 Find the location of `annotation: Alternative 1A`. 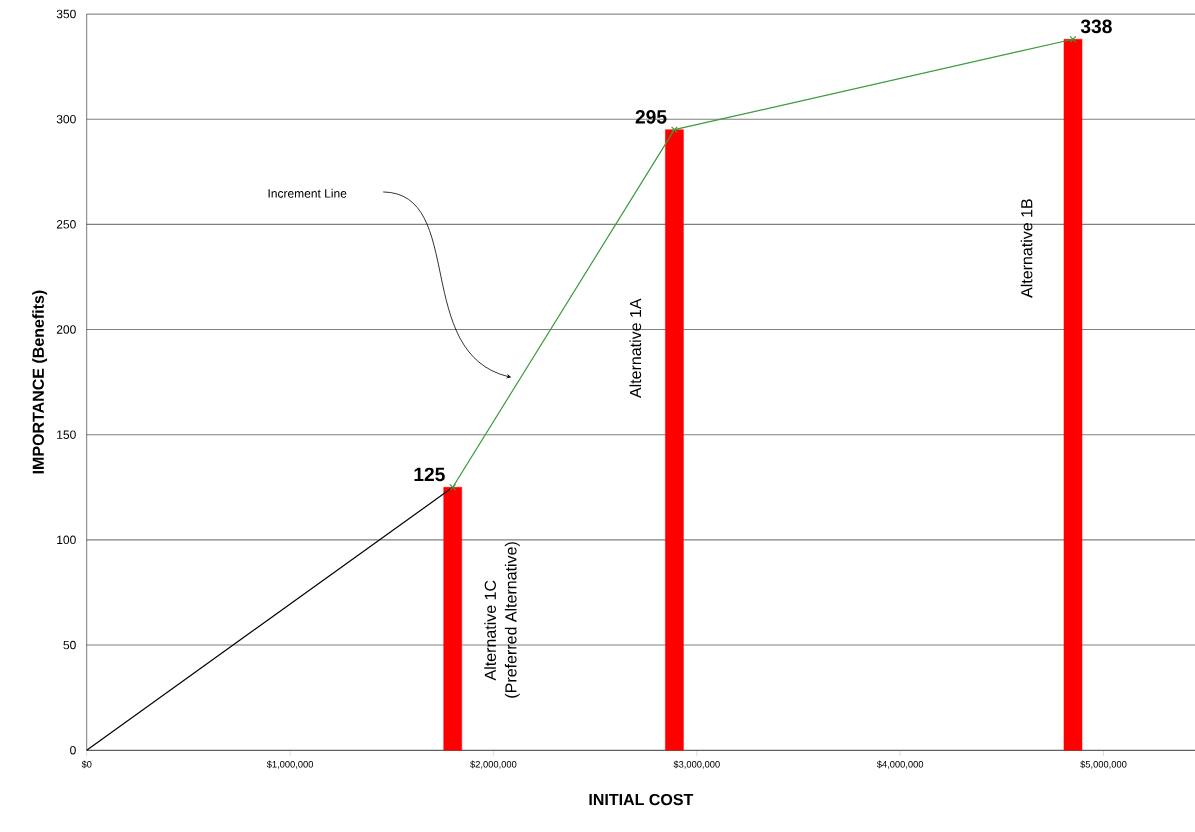

annotation: Alternative 1A is located at coordinates (635, 348).